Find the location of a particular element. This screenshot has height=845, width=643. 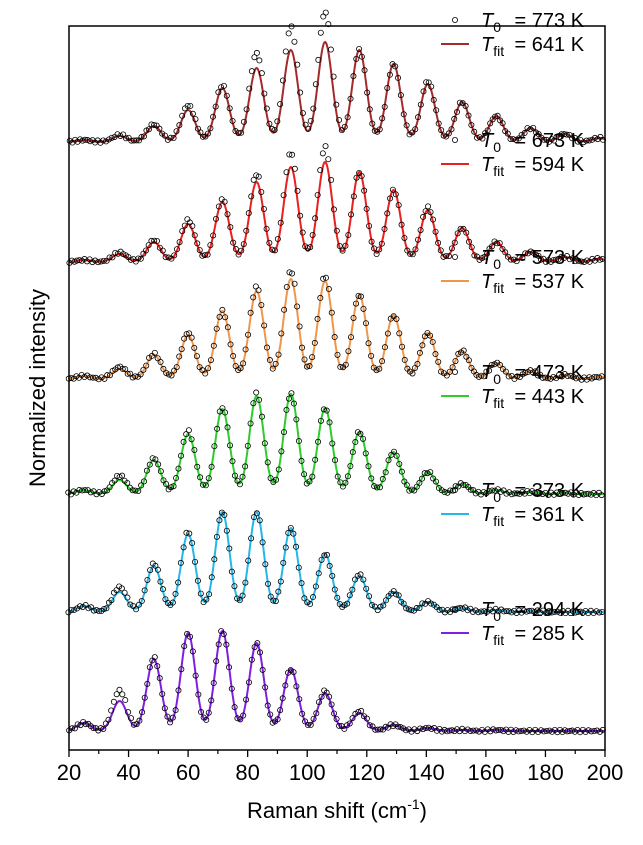

legend-tfit-label: Tfit = 537 K is located at coordinates (533, 283).